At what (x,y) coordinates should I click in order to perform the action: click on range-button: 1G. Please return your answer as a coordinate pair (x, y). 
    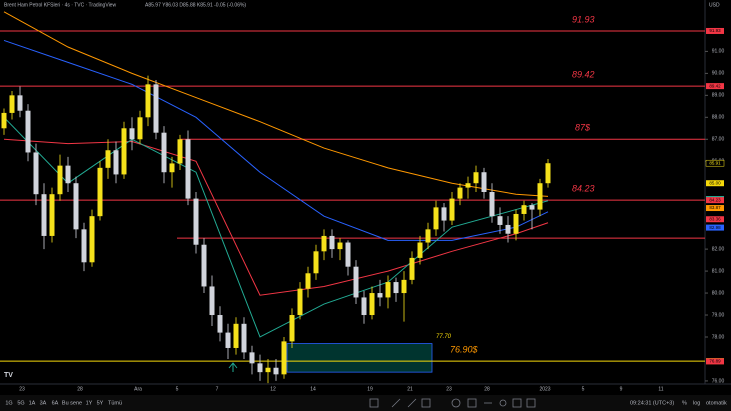
    Looking at the image, I should click on (8, 403).